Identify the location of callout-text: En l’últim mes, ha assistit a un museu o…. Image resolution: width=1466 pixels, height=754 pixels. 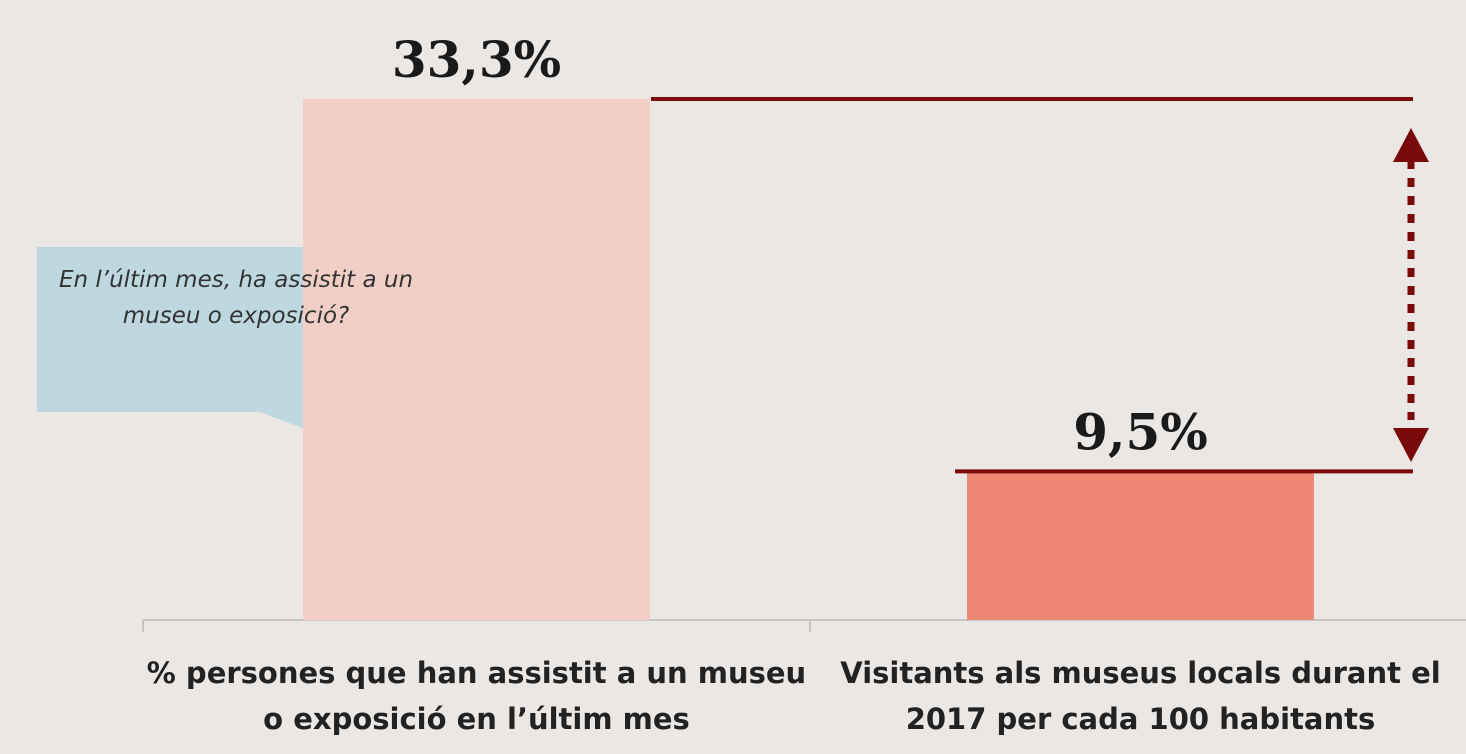
(236, 298).